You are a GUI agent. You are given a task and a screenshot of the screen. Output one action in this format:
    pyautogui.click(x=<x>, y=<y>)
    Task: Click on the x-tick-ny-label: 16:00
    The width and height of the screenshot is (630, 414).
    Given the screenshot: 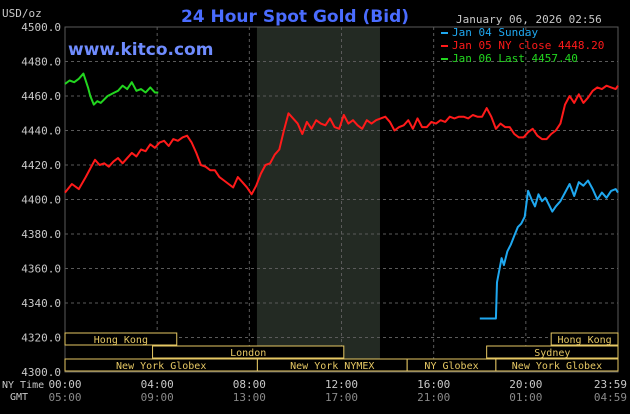 What is the action you would take?
    pyautogui.click(x=433, y=384)
    